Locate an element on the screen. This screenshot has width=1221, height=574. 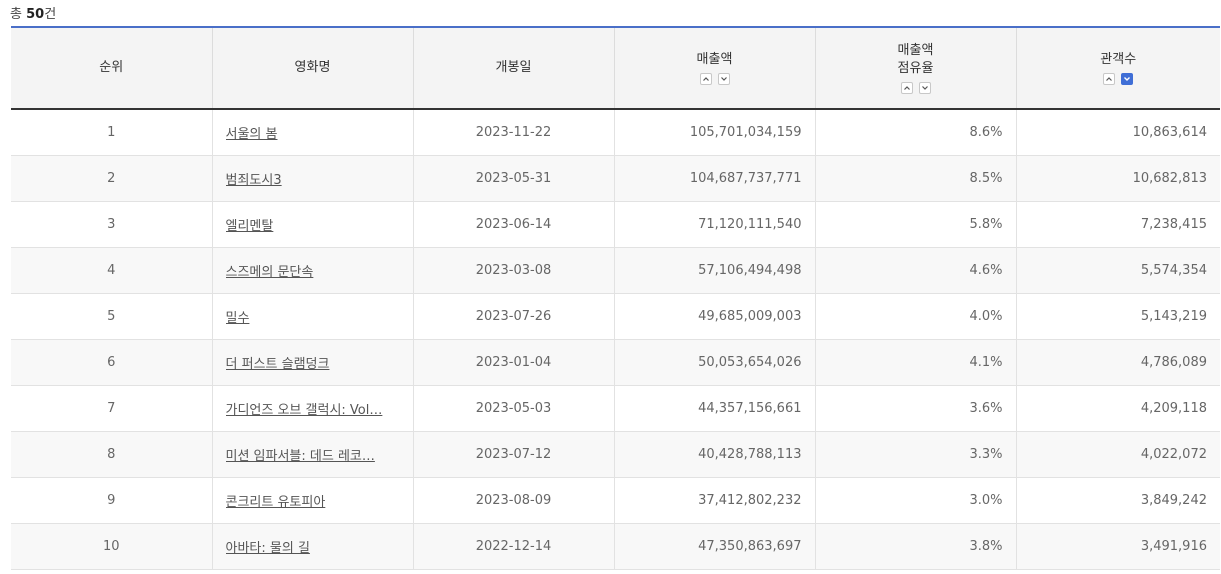
cell-audience: 5,574,354 is located at coordinates (1117, 270).